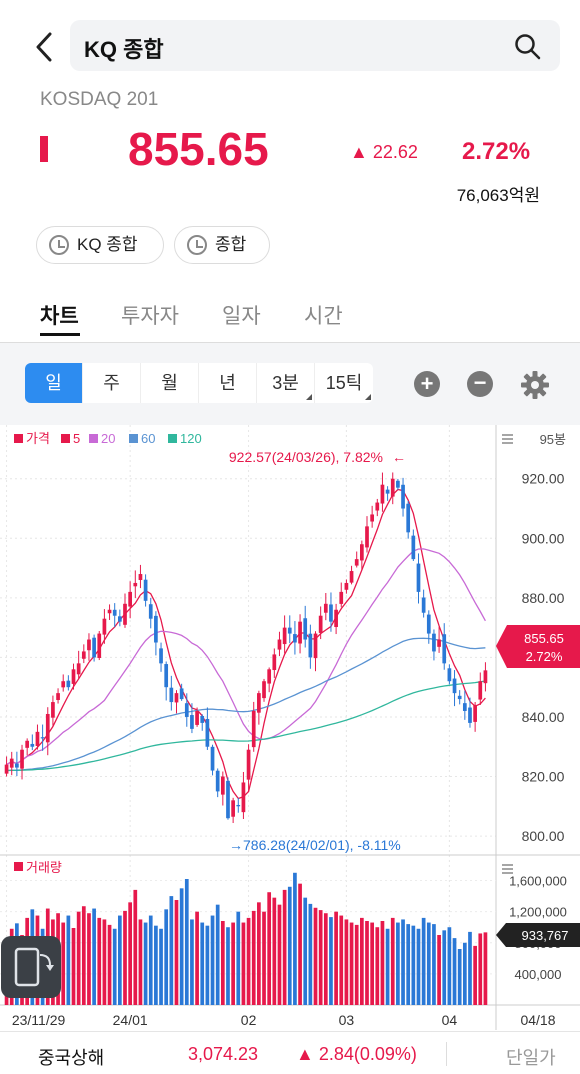 The image size is (580, 1074). I want to click on price-change: ▲ 22.62, so click(384, 152).